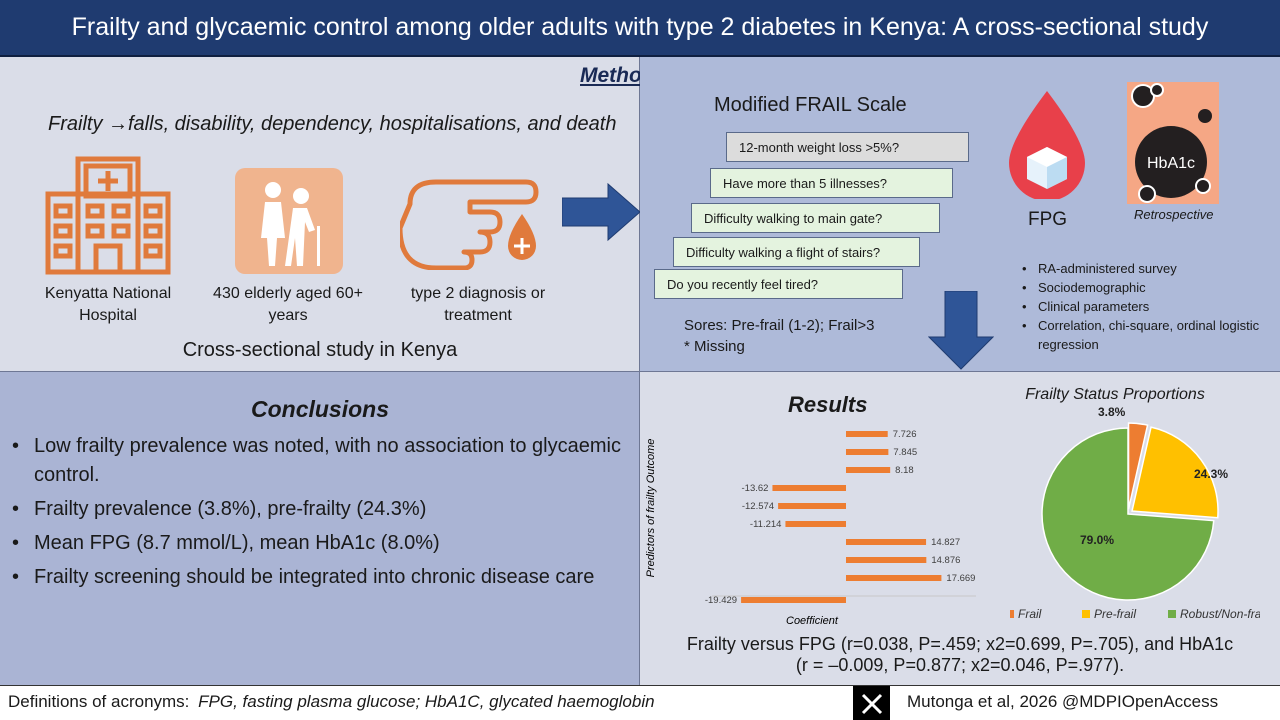  Describe the element at coordinates (905, 452) in the screenshot. I see `bar-data-label: 7.845` at that location.